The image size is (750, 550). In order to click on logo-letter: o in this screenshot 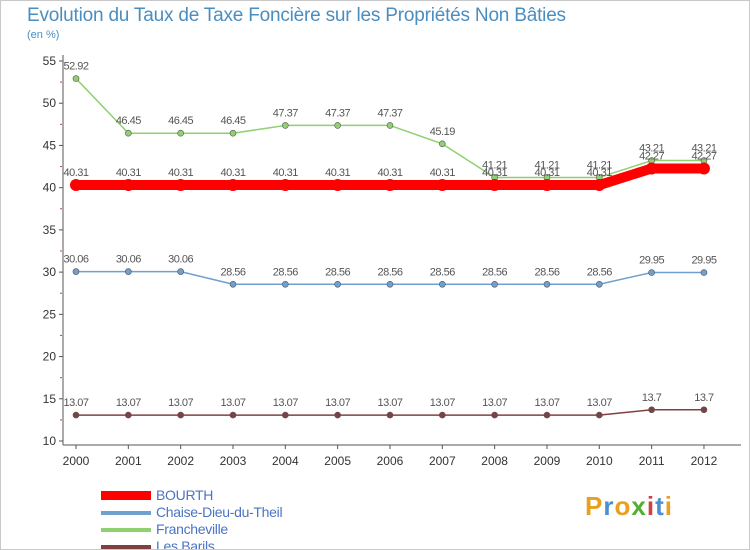, I will do `click(623, 506)`.